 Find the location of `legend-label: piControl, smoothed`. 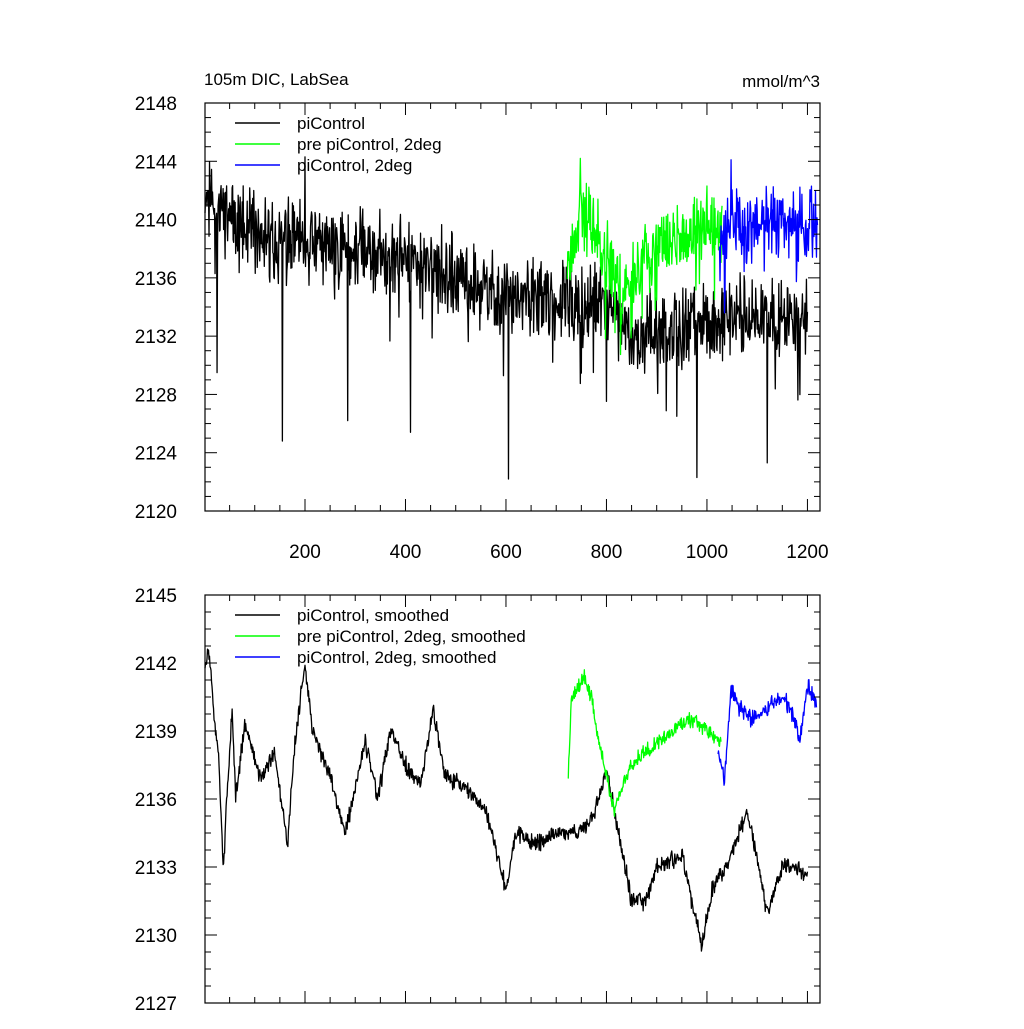

legend-label: piControl, smoothed is located at coordinates (373, 615).